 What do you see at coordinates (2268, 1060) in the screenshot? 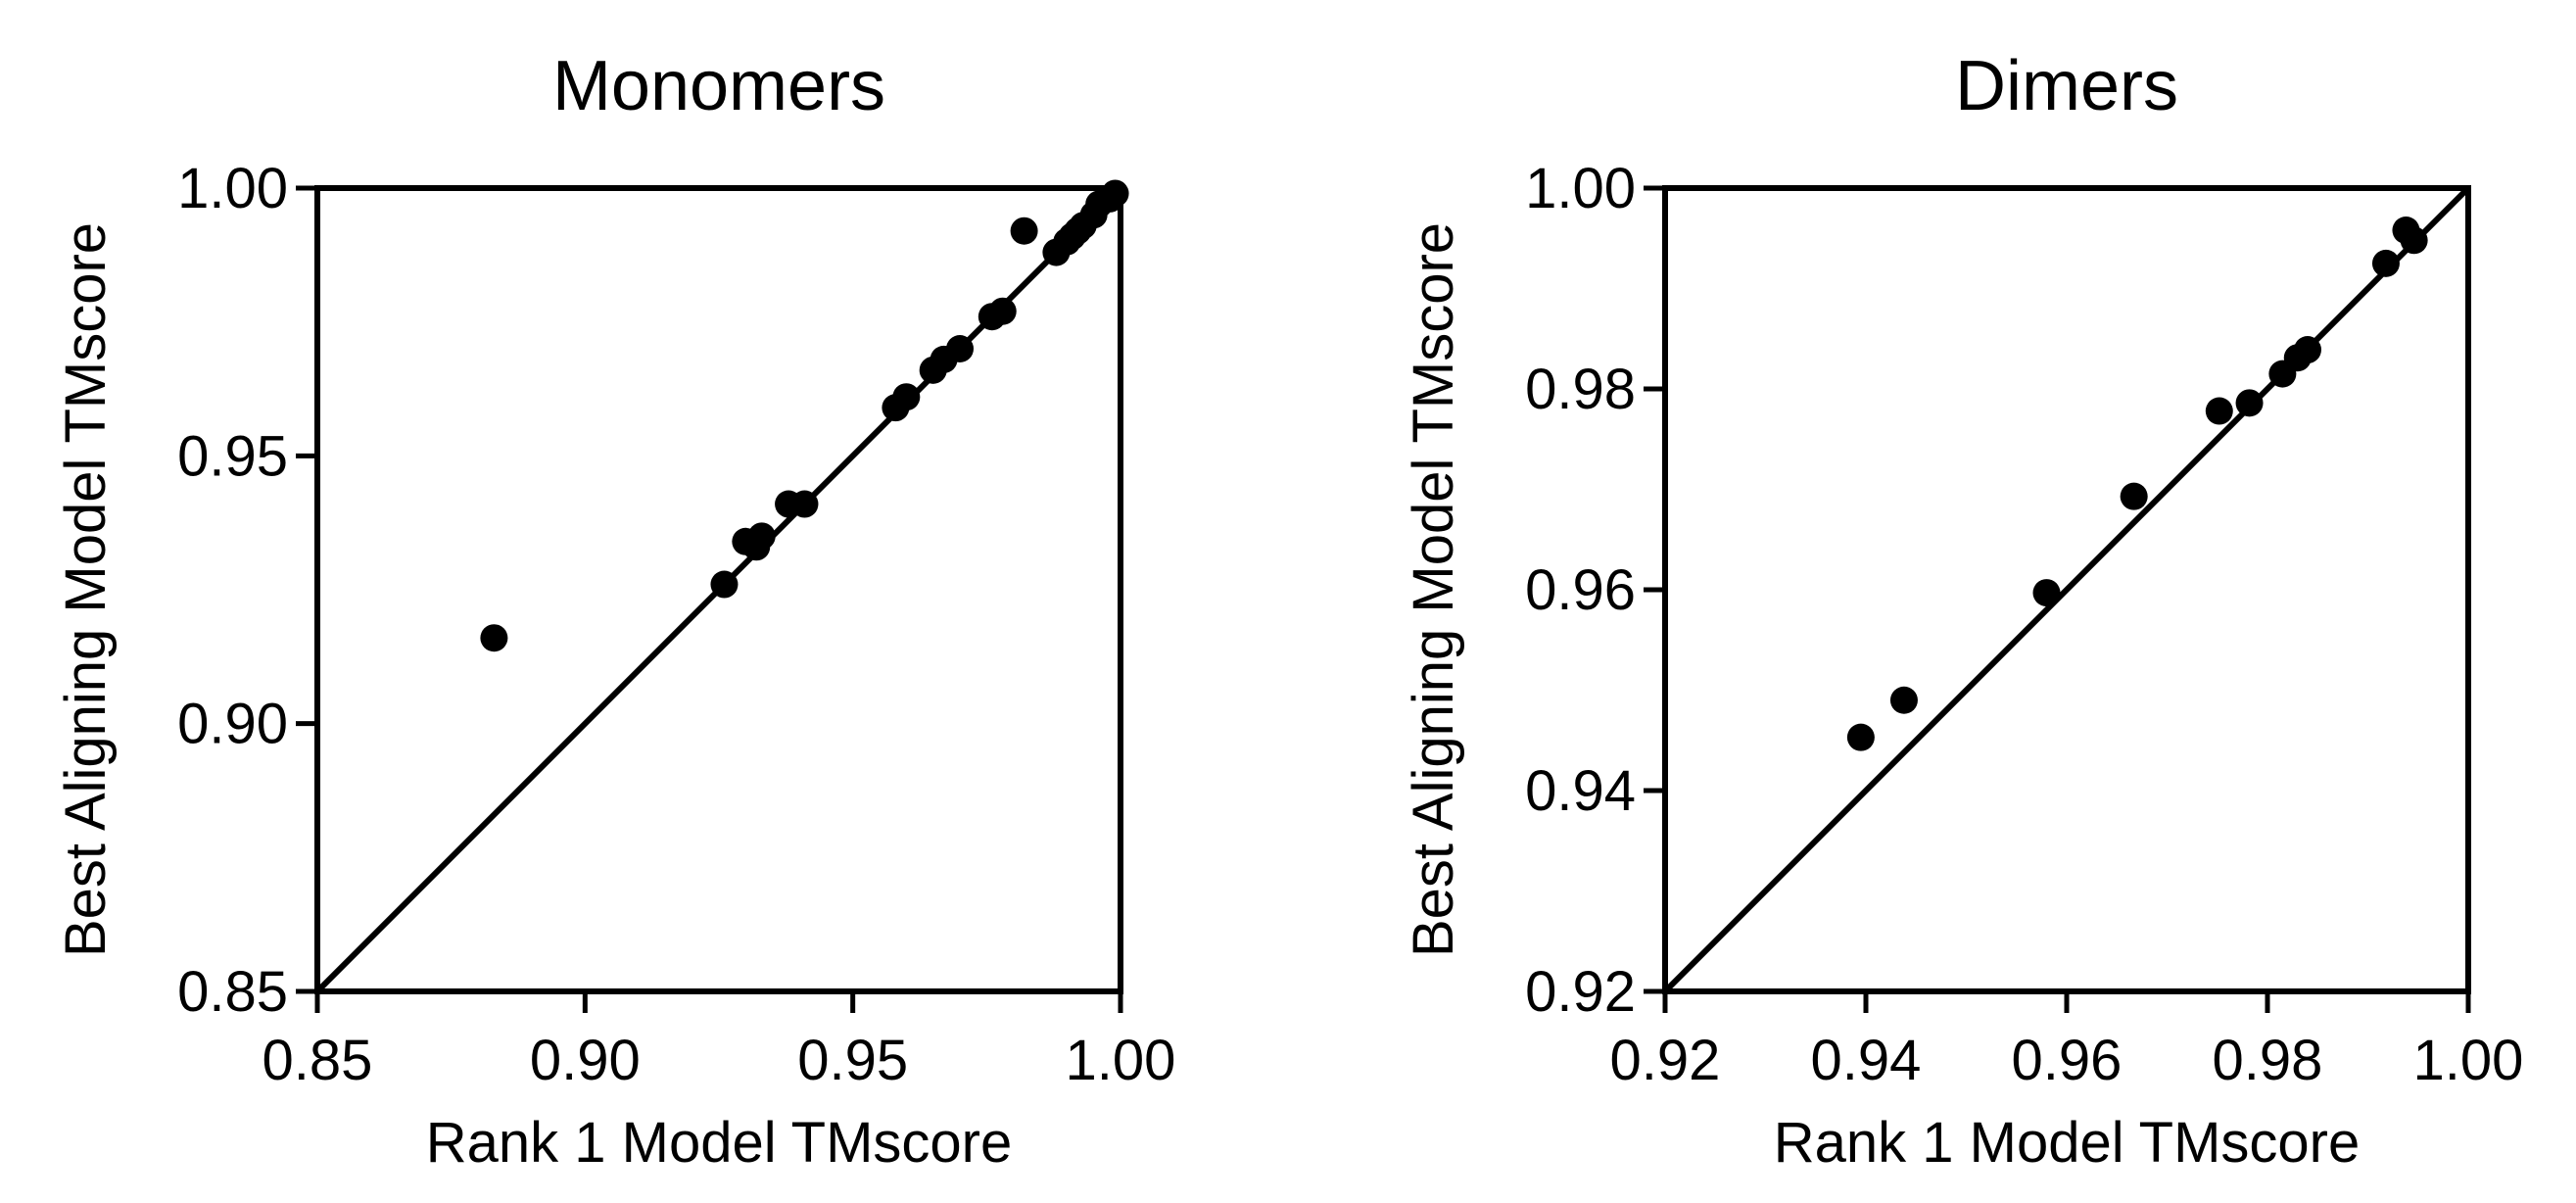
I see `dimers-x-tick-label: 0.98` at bounding box center [2268, 1060].